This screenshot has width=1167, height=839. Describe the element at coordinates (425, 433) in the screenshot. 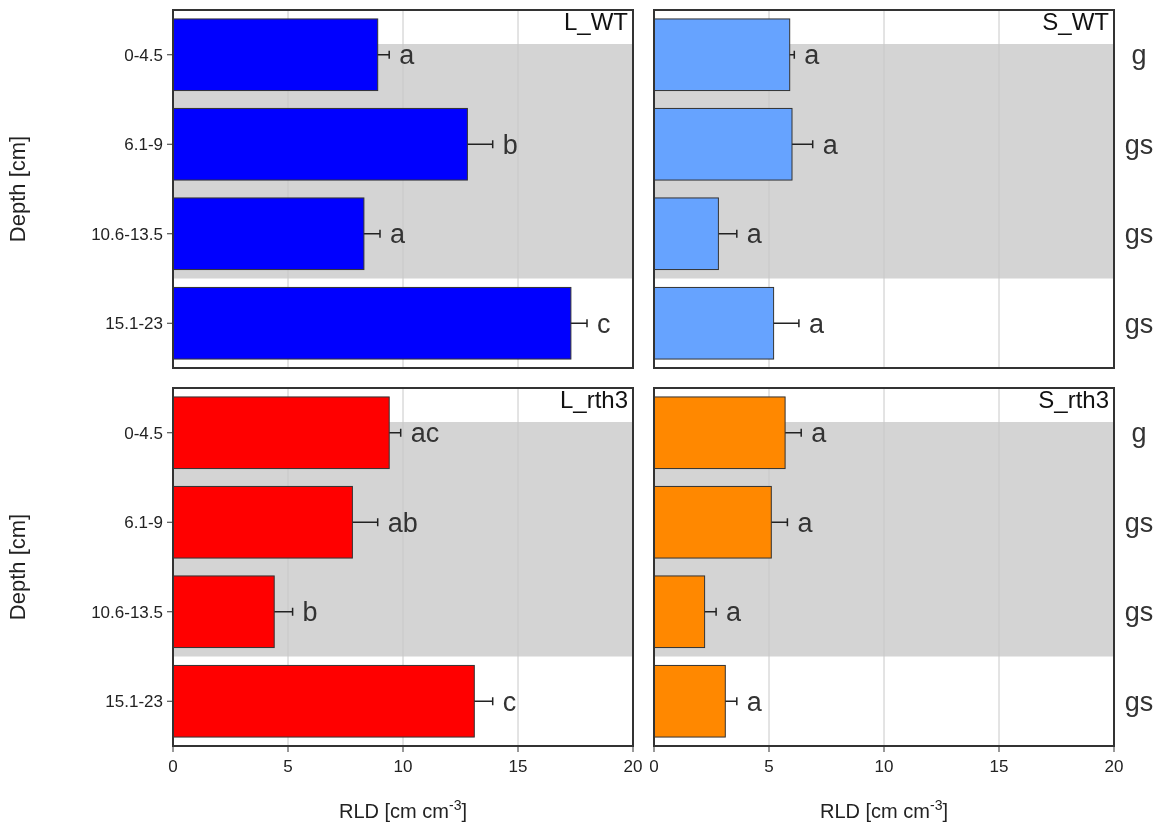

I see `annotation: ac` at that location.